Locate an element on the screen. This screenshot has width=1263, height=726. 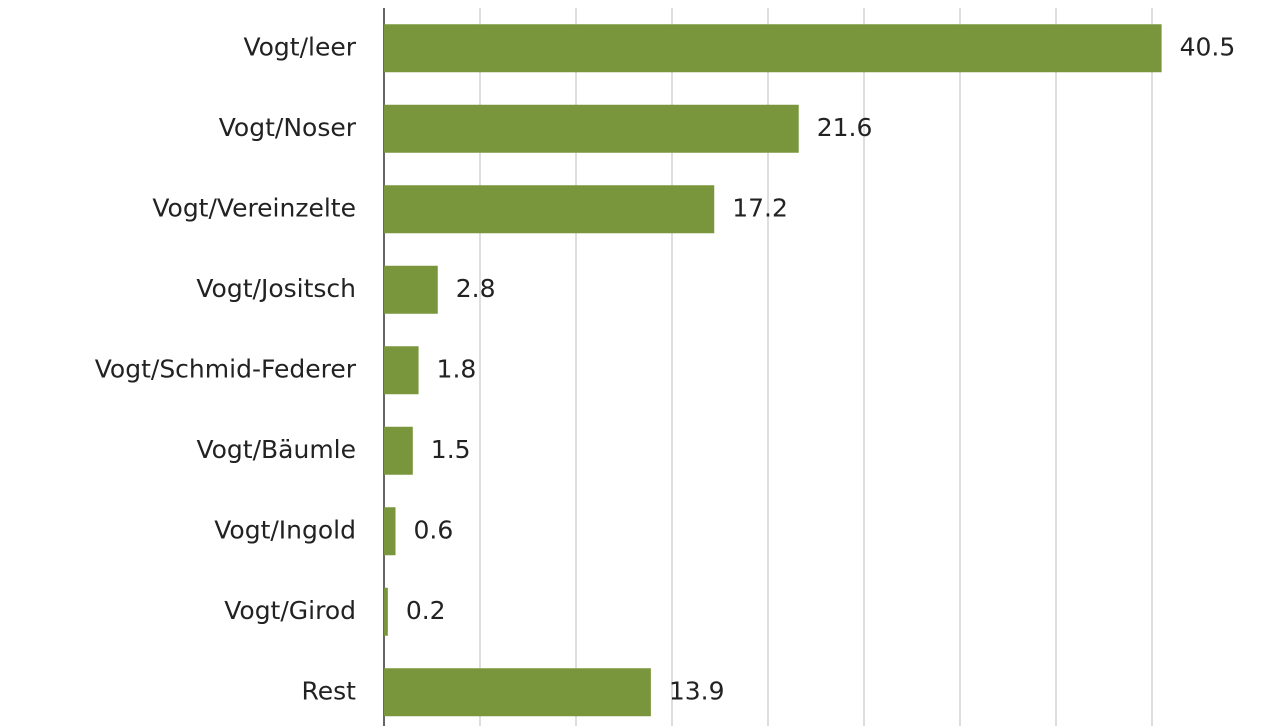
value-label: 1.5 is located at coordinates (451, 449).